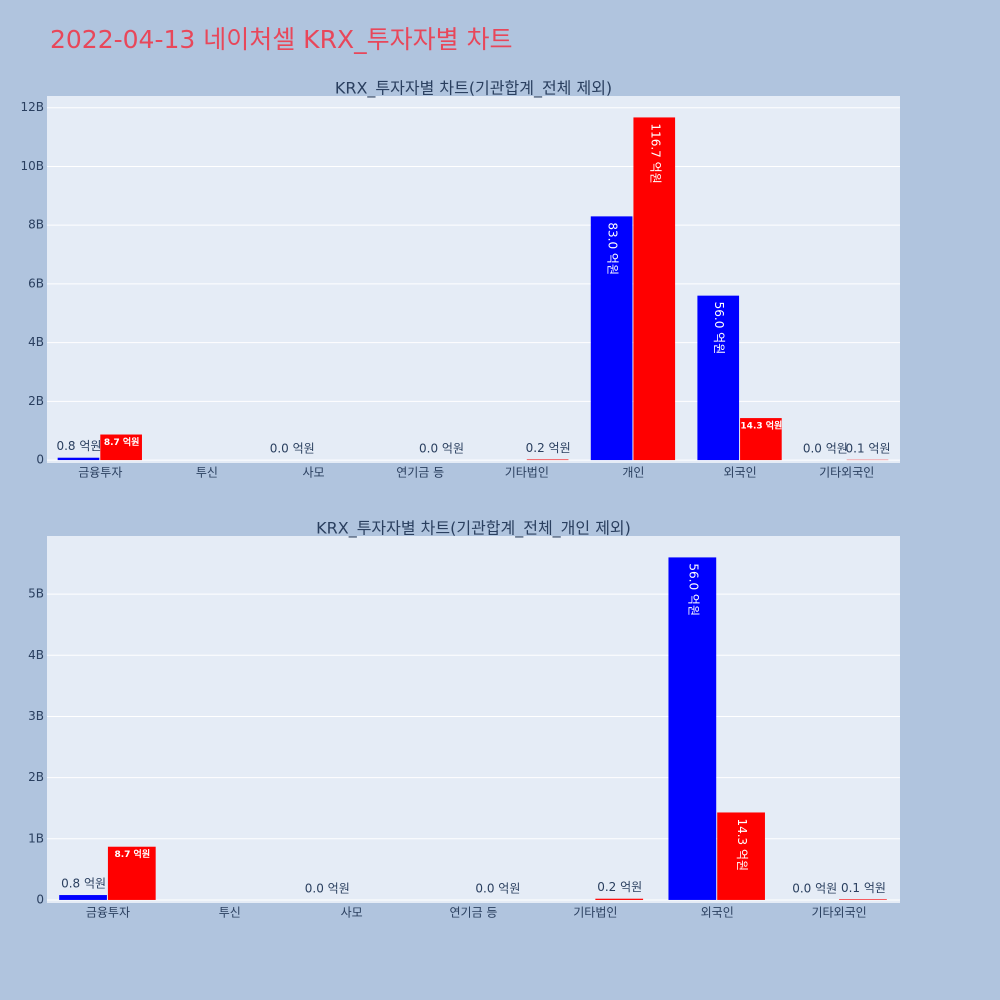 This screenshot has height=1000, width=1000. Describe the element at coordinates (473, 529) in the screenshot. I see `chart-title: KRX_투자자별 차트(기관합계_전체_개인 제외)` at that location.